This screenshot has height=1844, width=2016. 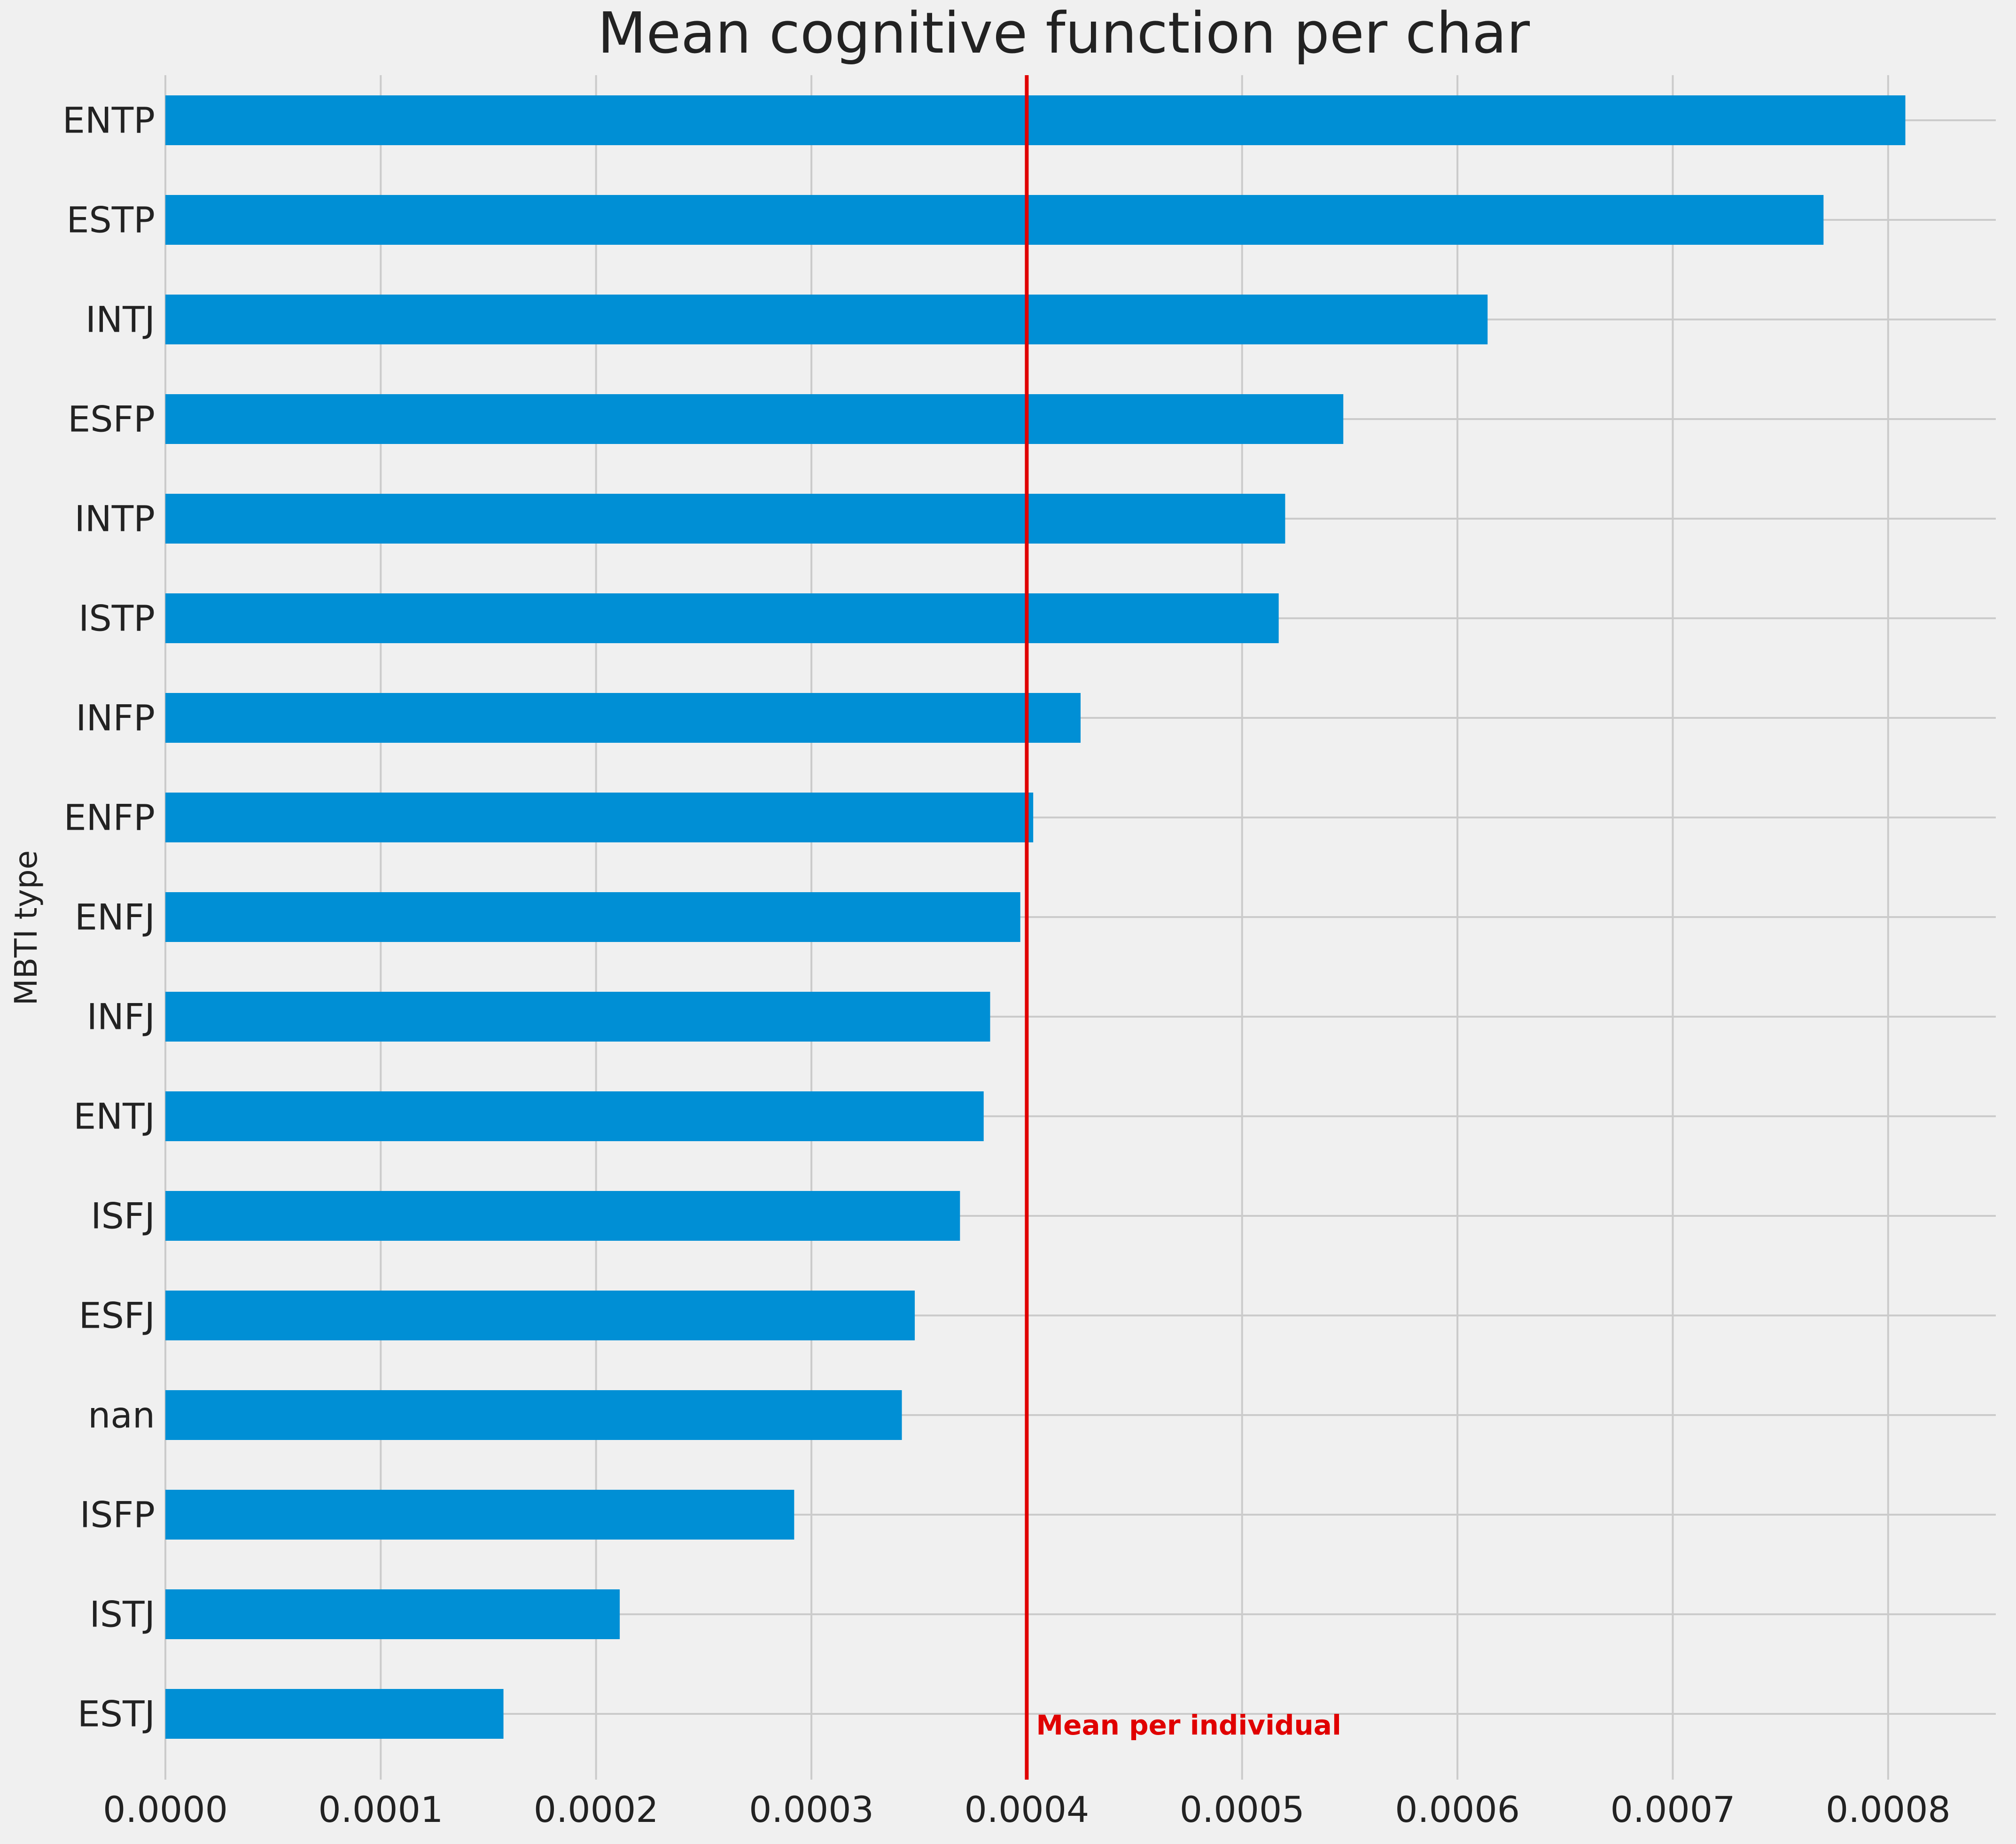 What do you see at coordinates (26, 927) in the screenshot?
I see `y-axis-label: MBTI type` at bounding box center [26, 927].